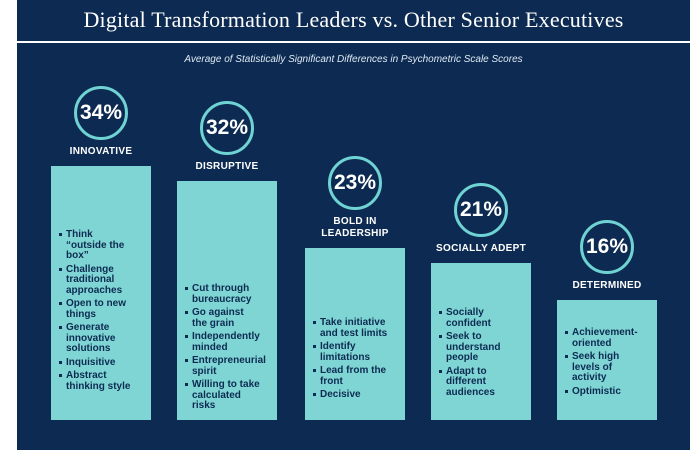  What do you see at coordinates (223, 294) in the screenshot?
I see `bullet-item: Cut through bureaucracy` at bounding box center [223, 294].